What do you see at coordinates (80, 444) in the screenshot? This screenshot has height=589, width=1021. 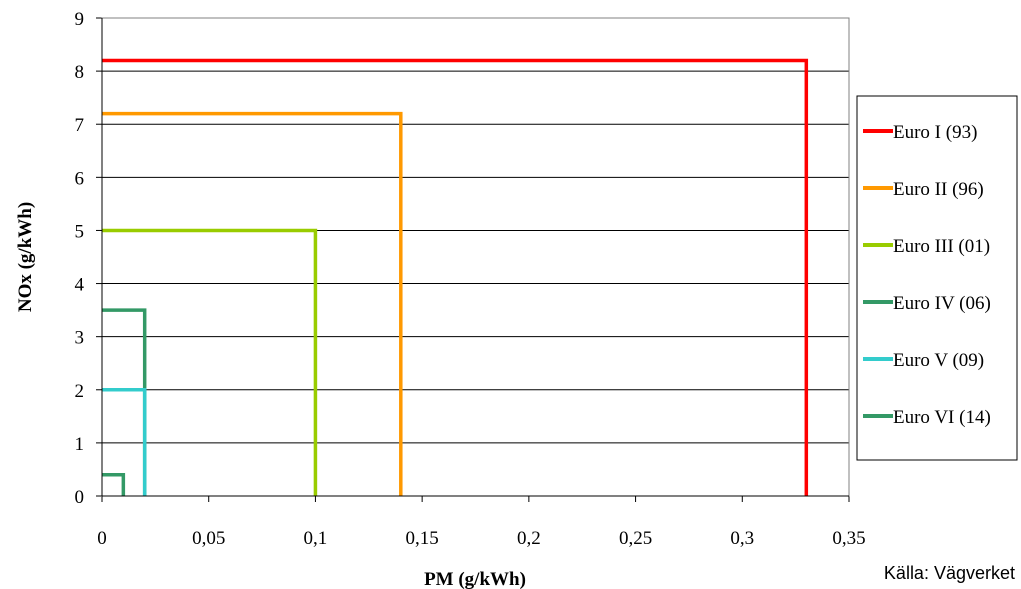 I see `y-tick-label: 1` at bounding box center [80, 444].